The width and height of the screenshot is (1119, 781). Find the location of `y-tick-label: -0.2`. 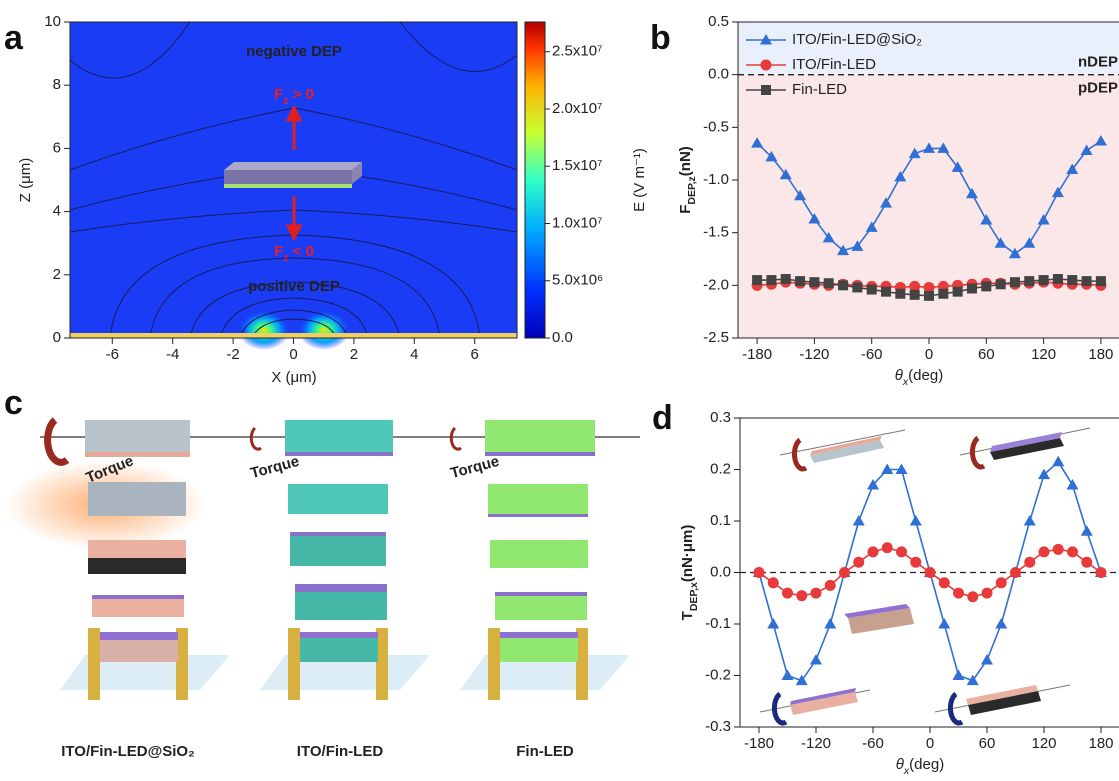

y-tick-label: -0.2 is located at coordinates (718, 674).